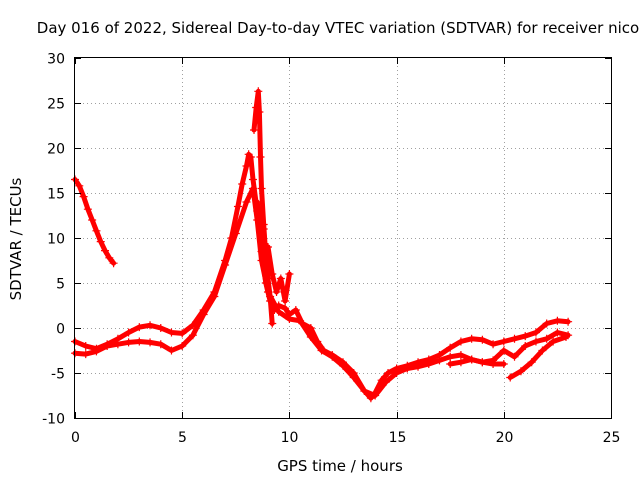  I want to click on y-tick-label: -10, so click(53, 420).